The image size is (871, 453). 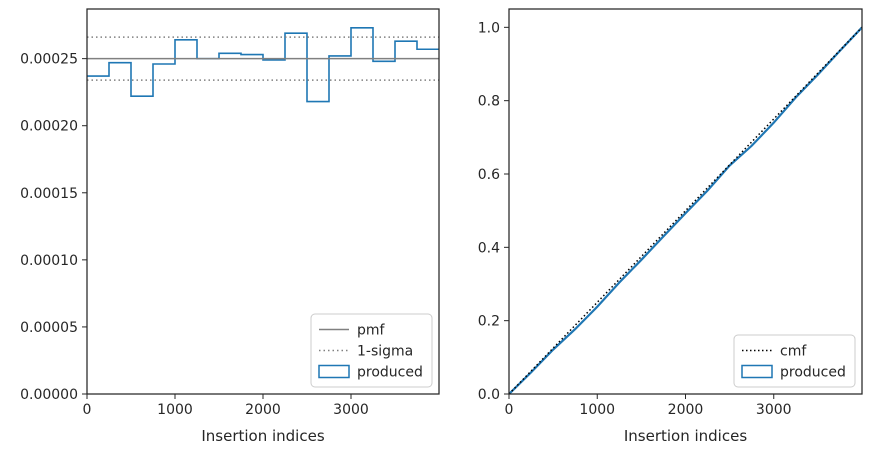 I want to click on y-tick-label: 0.00005, so click(x=49, y=328).